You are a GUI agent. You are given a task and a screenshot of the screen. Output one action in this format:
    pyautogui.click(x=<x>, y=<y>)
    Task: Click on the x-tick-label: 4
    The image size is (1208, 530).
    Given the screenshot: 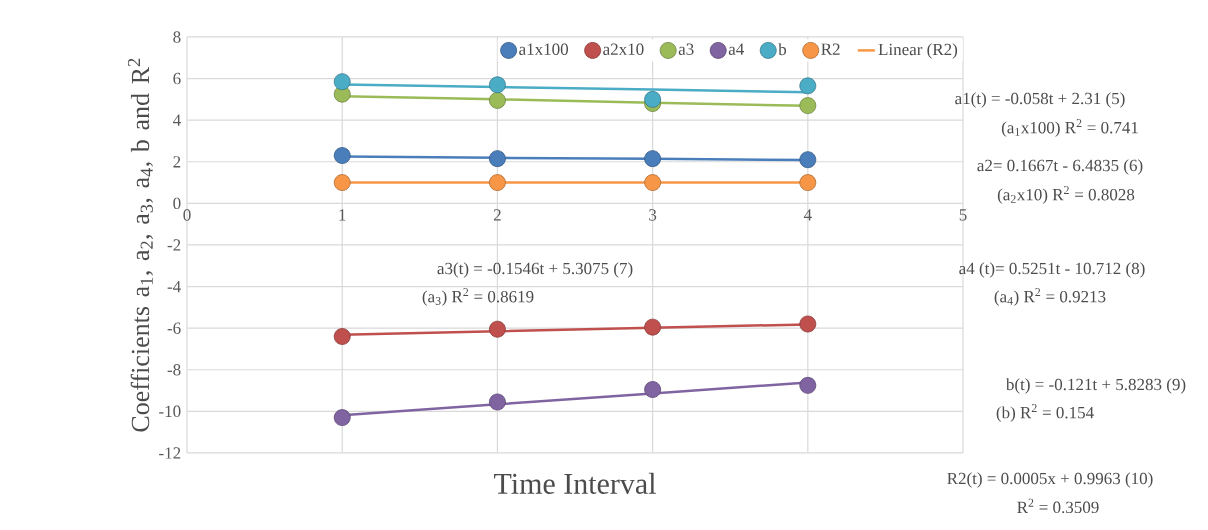 What is the action you would take?
    pyautogui.click(x=807, y=215)
    